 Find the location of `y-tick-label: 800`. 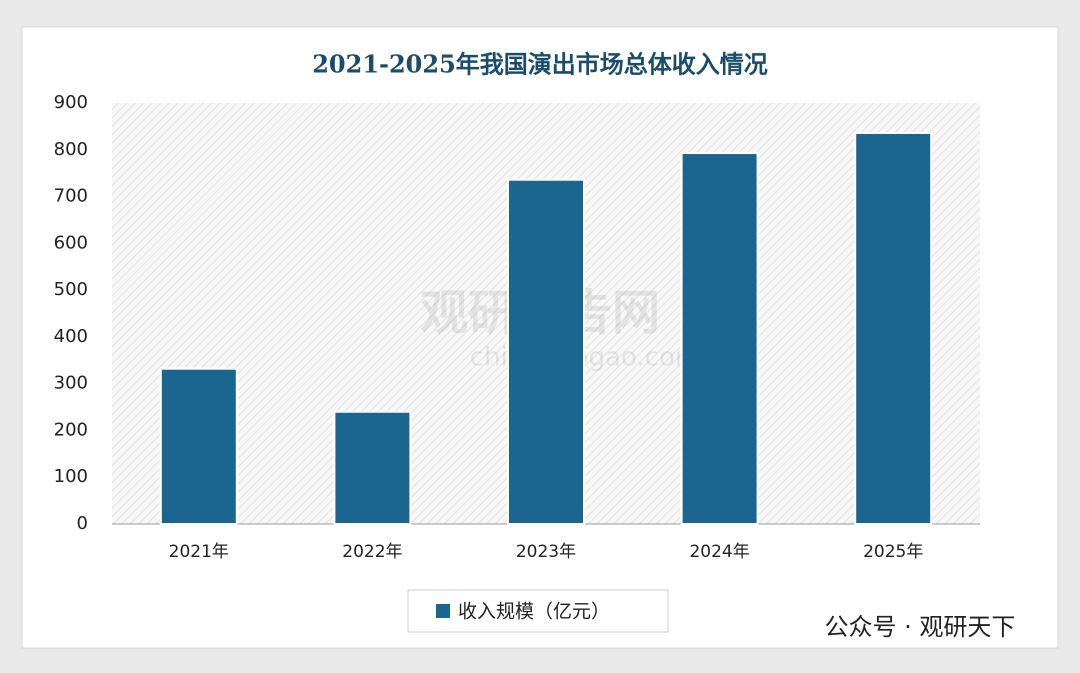

y-tick-label: 800 is located at coordinates (71, 149).